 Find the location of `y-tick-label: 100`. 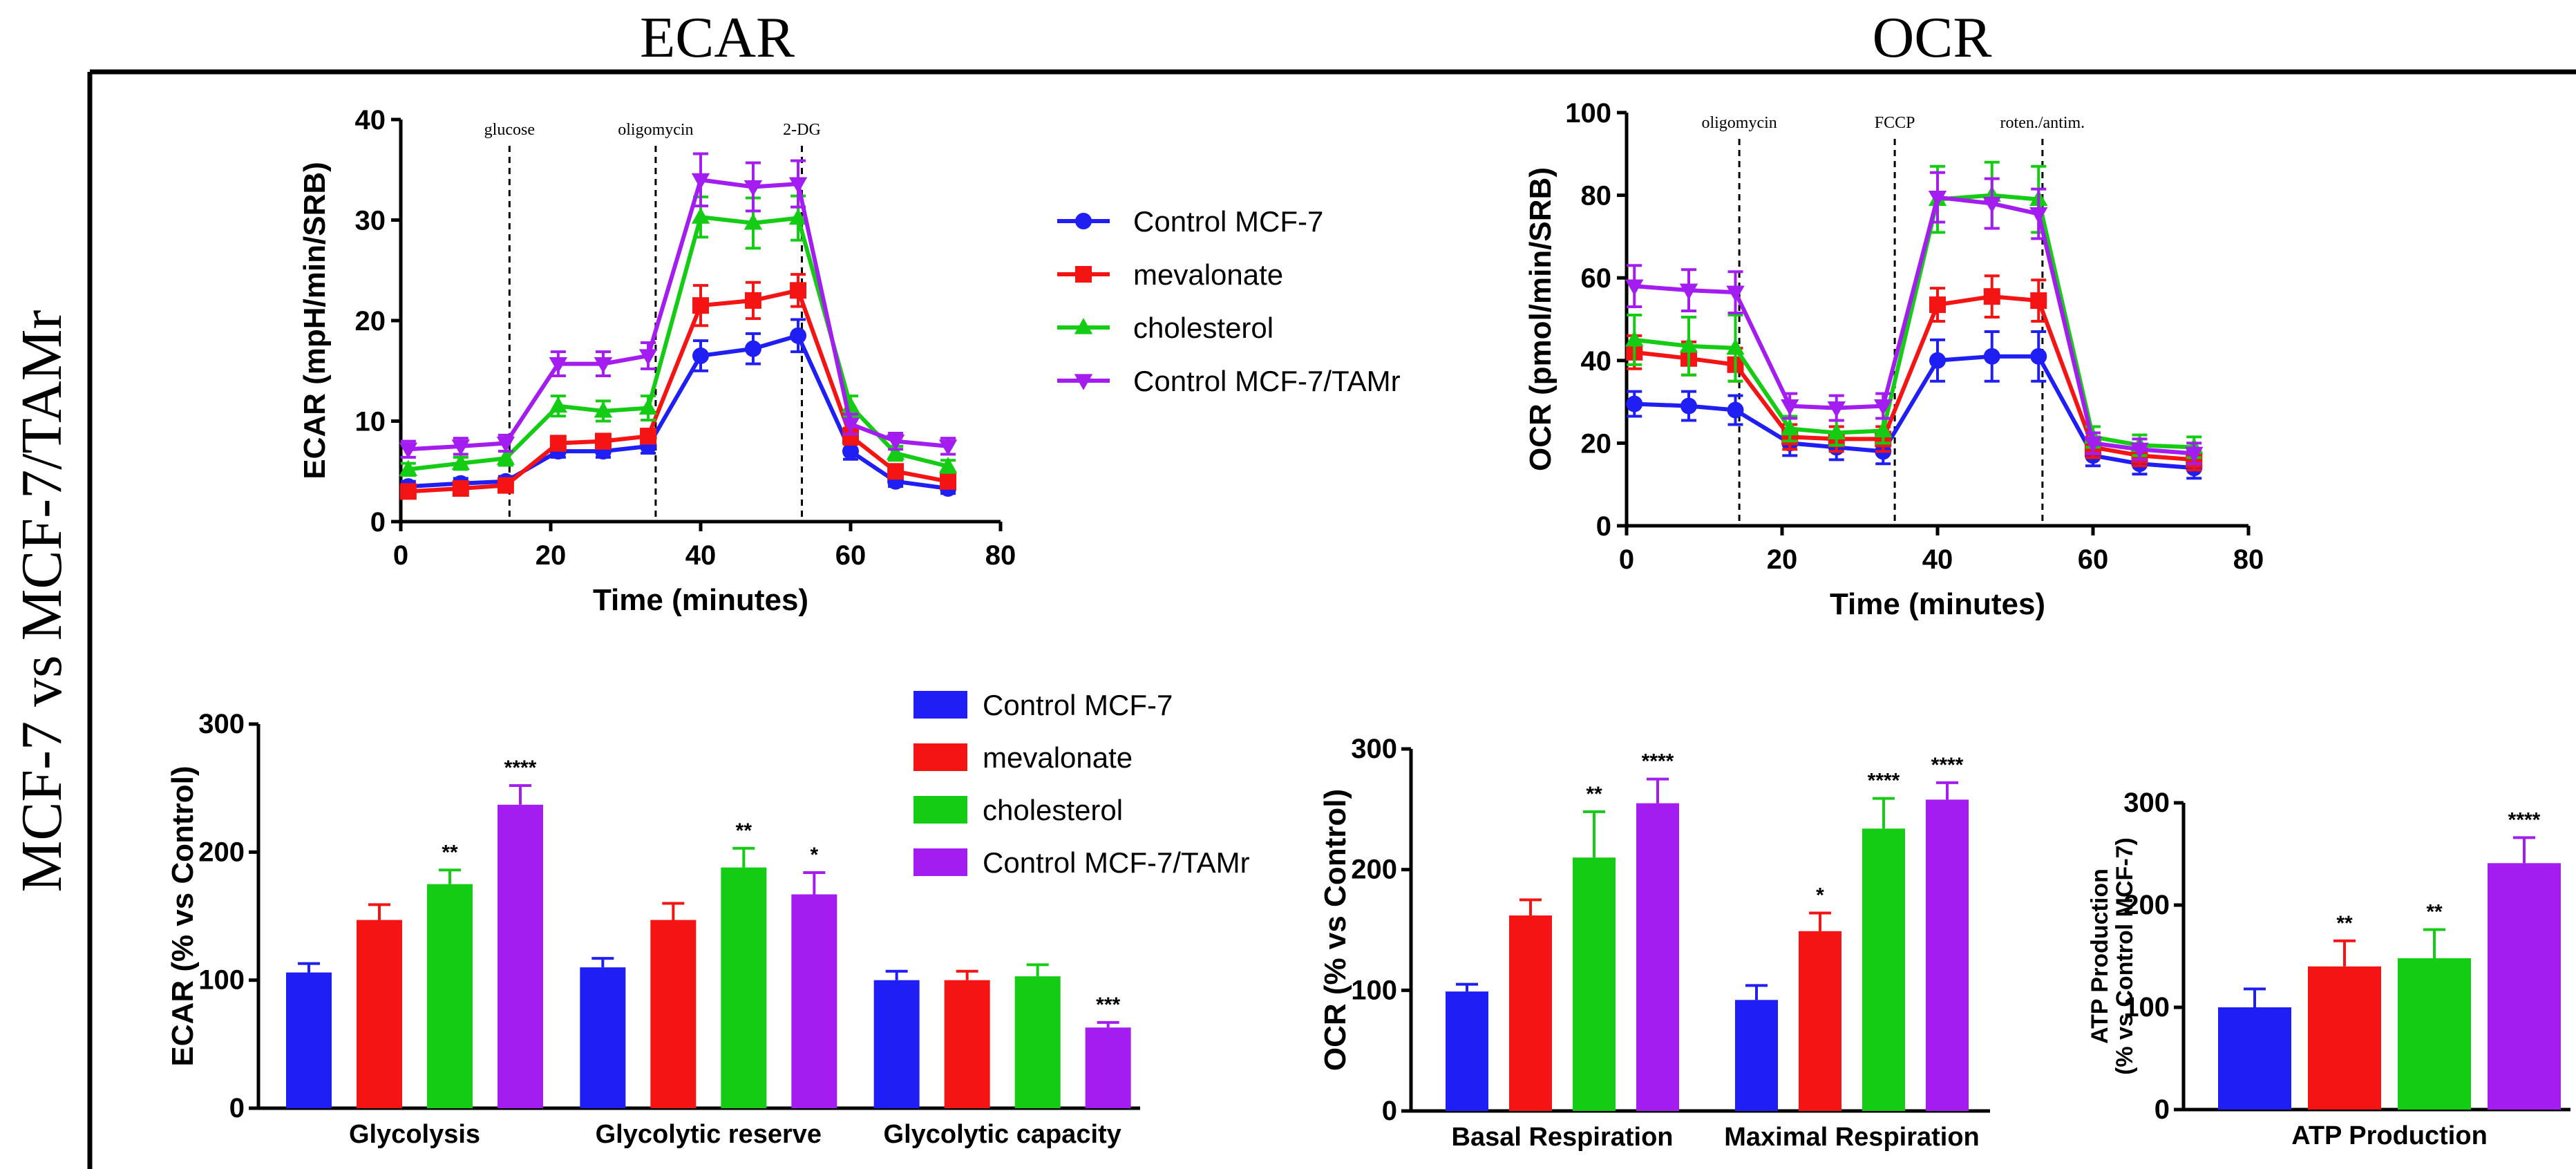

y-tick-label: 100 is located at coordinates (221, 981).